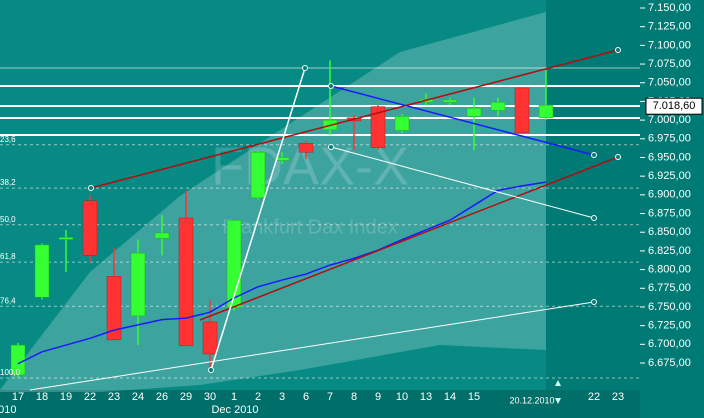 The height and width of the screenshot is (418, 704). I want to click on y-tick-label: 7.150,00, so click(669, 8).